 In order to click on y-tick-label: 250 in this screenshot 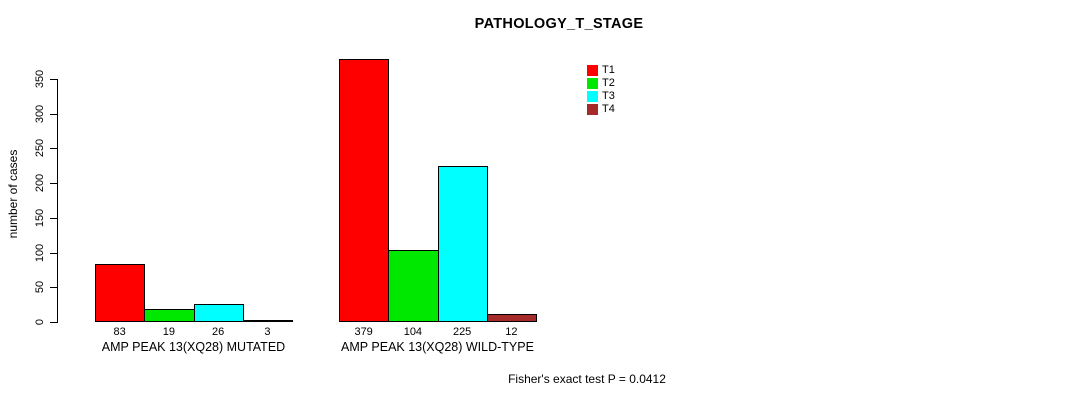, I will do `click(40, 148)`.